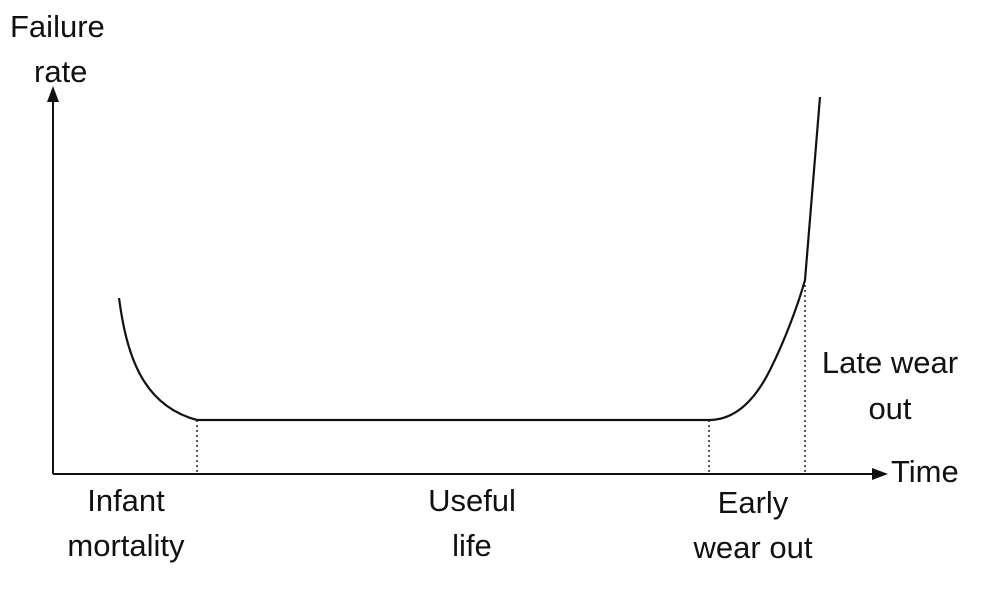 The height and width of the screenshot is (591, 984). What do you see at coordinates (753, 547) in the screenshot?
I see `phase-label-early-wear-line2: wear out` at bounding box center [753, 547].